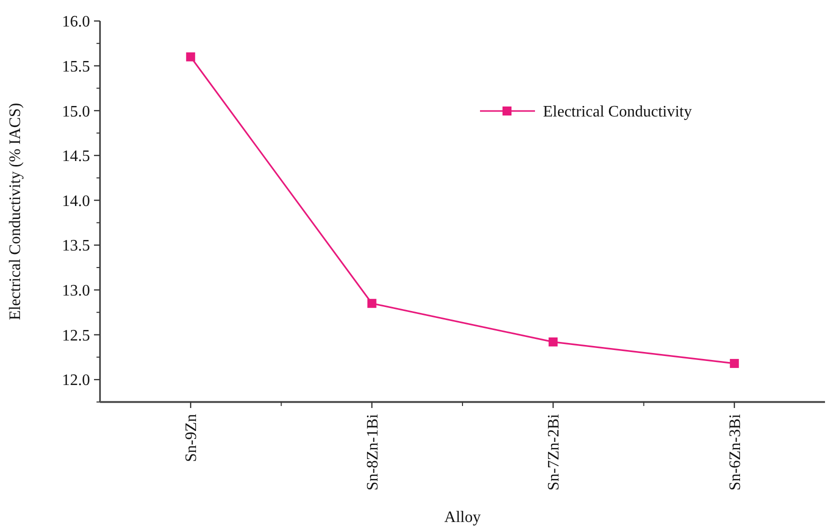 The image size is (827, 531). Describe the element at coordinates (191, 438) in the screenshot. I see `x-tick-label: Sn-9Zn` at that location.